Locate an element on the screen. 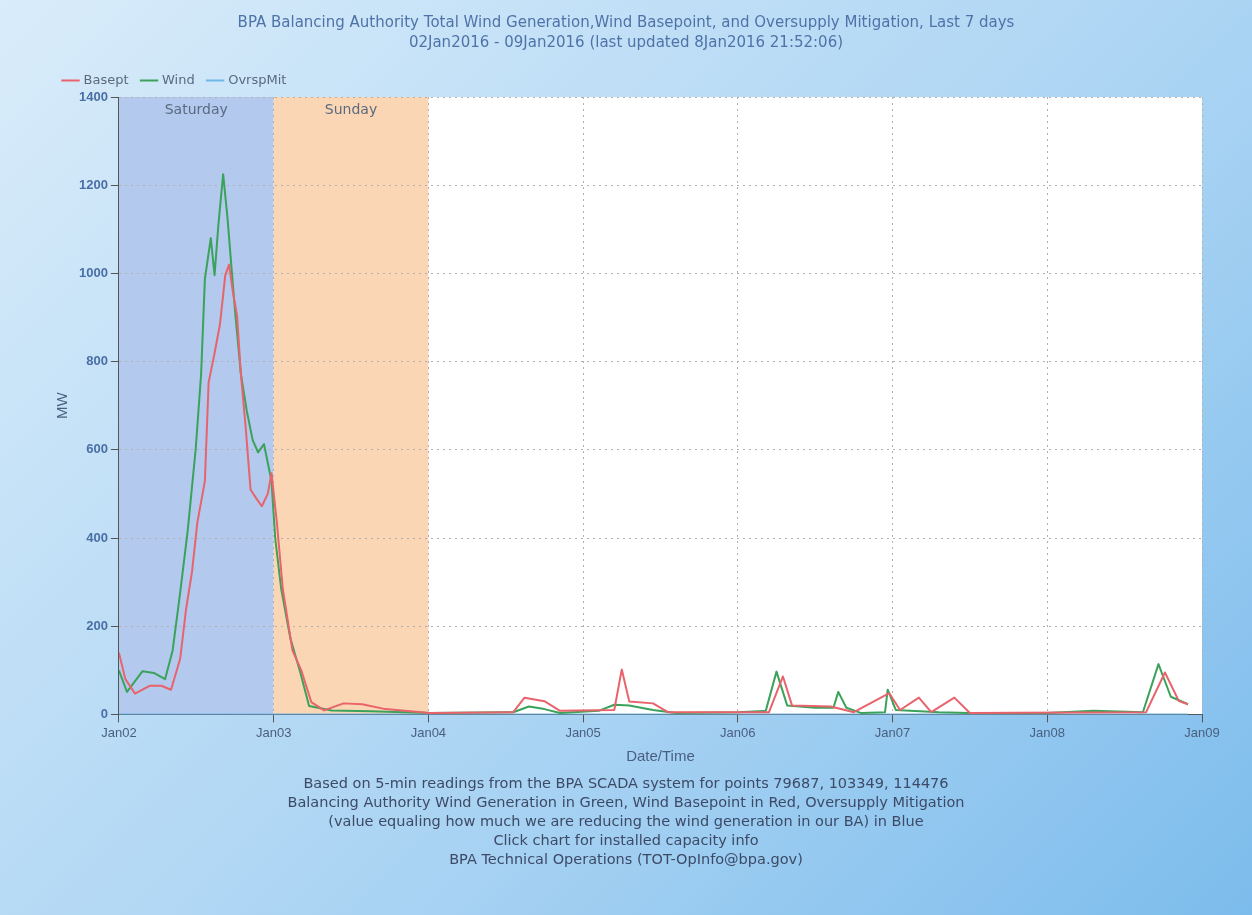 This screenshot has width=1252, height=915. text: (value equaling how much we are reducing the wind generation in our BA) in Blue is located at coordinates (626, 821).